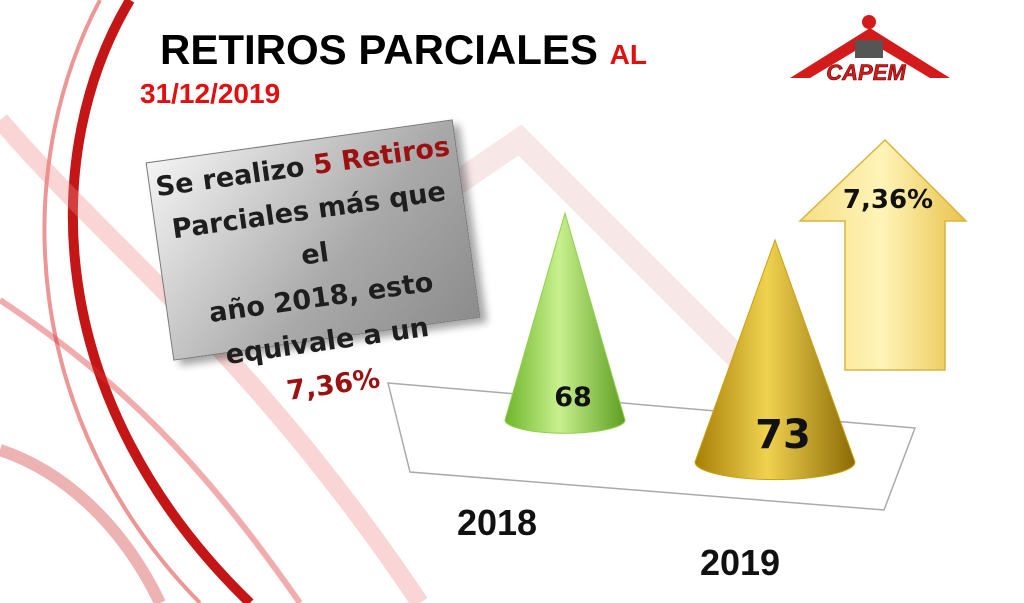  Describe the element at coordinates (870, 50) in the screenshot. I see `logo: CAPEM` at that location.